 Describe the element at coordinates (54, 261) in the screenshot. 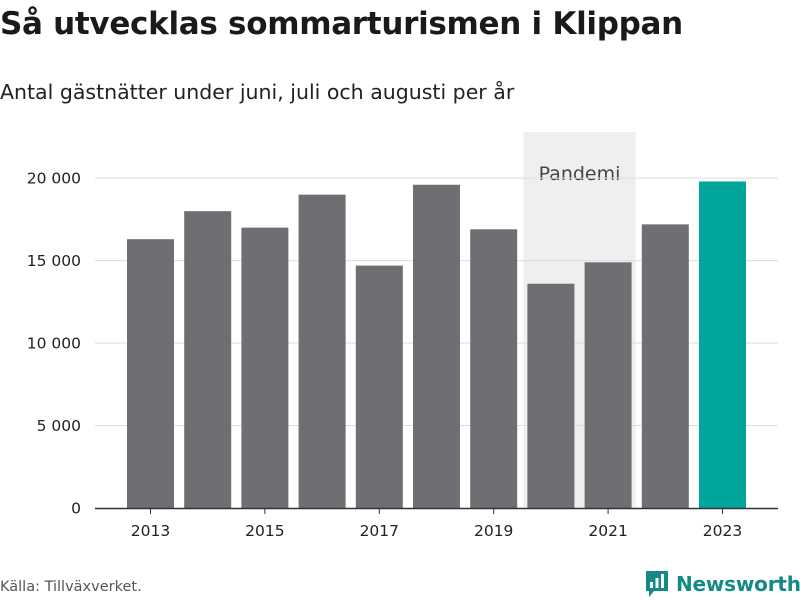

I see `y-tick-label: 15 000` at that location.